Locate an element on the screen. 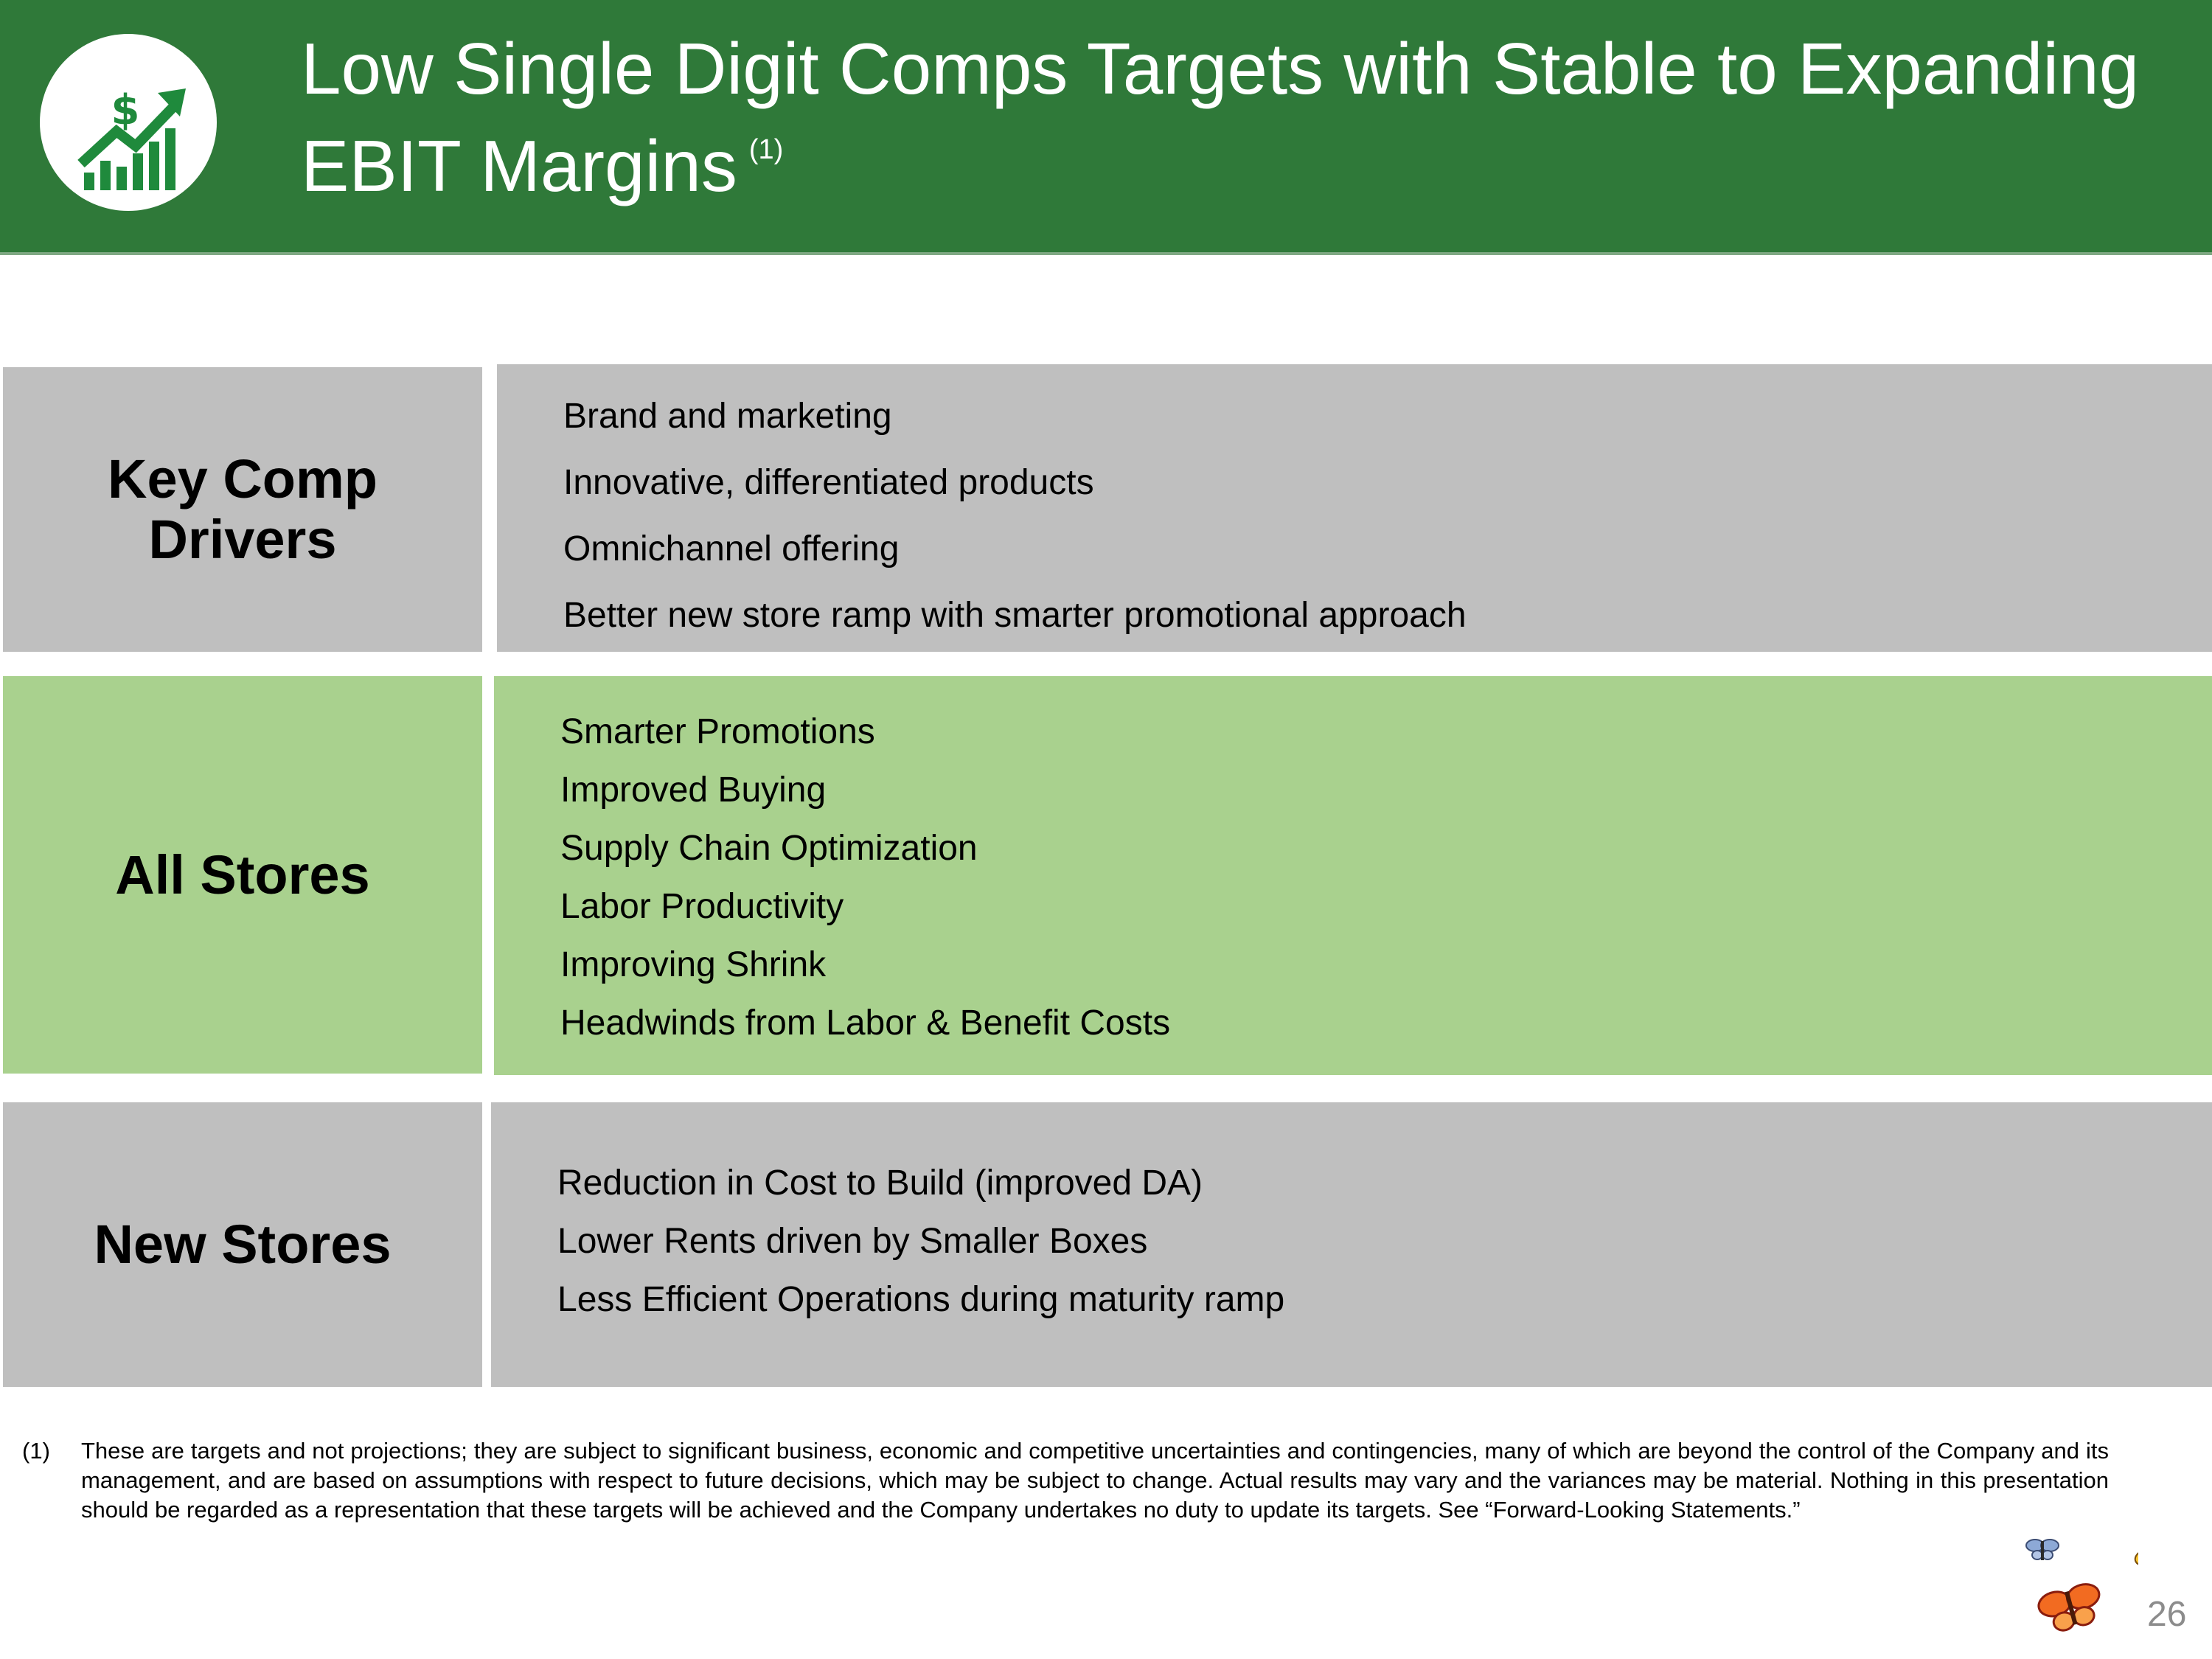 This screenshot has width=2212, height=1659. butterflies-icon is located at coordinates (2081, 1585).